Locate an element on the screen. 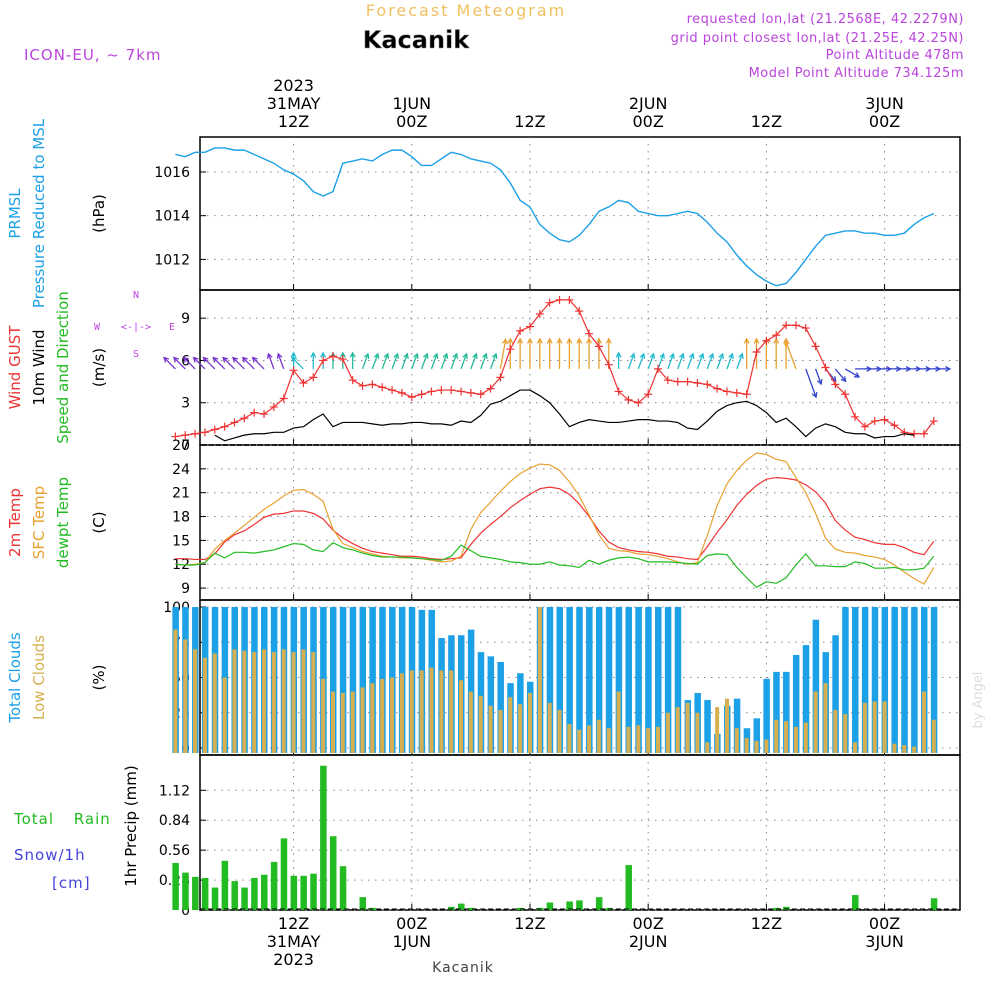  top-time-label: 2023 is located at coordinates (293, 85).